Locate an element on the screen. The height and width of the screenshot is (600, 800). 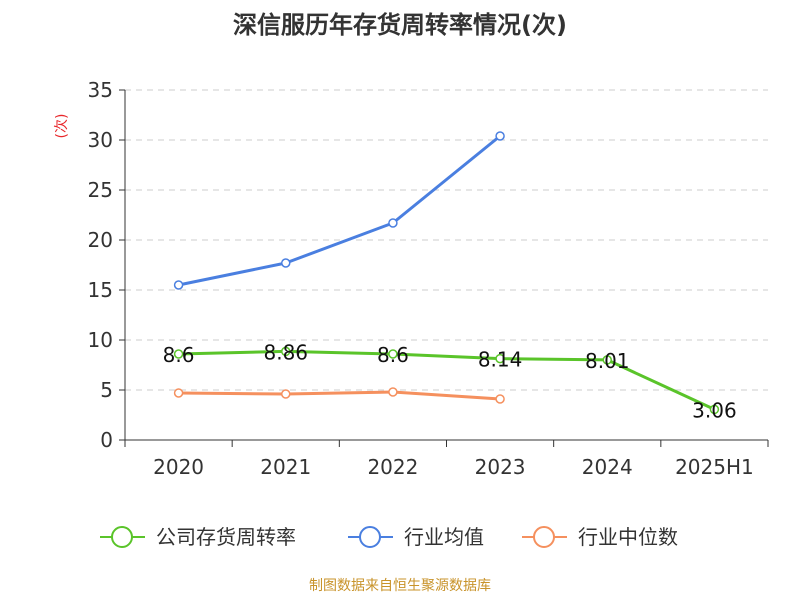
x-tick-label-2021: 2021 is located at coordinates (285, 467).